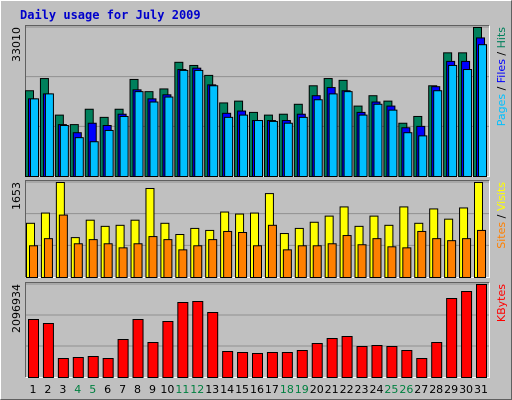  Describe the element at coordinates (481, 389) in the screenshot. I see `x-tick-label: 31` at that location.